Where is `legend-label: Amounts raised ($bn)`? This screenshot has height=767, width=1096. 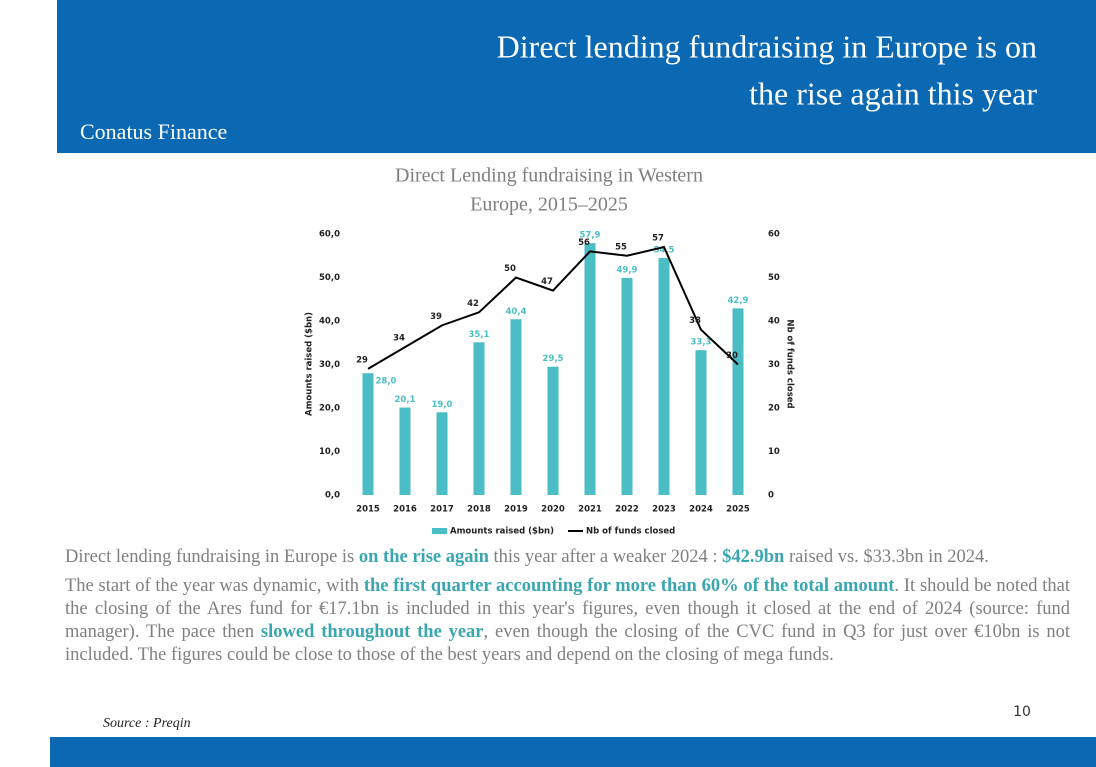
legend-label: Amounts raised ($bn) is located at coordinates (502, 532).